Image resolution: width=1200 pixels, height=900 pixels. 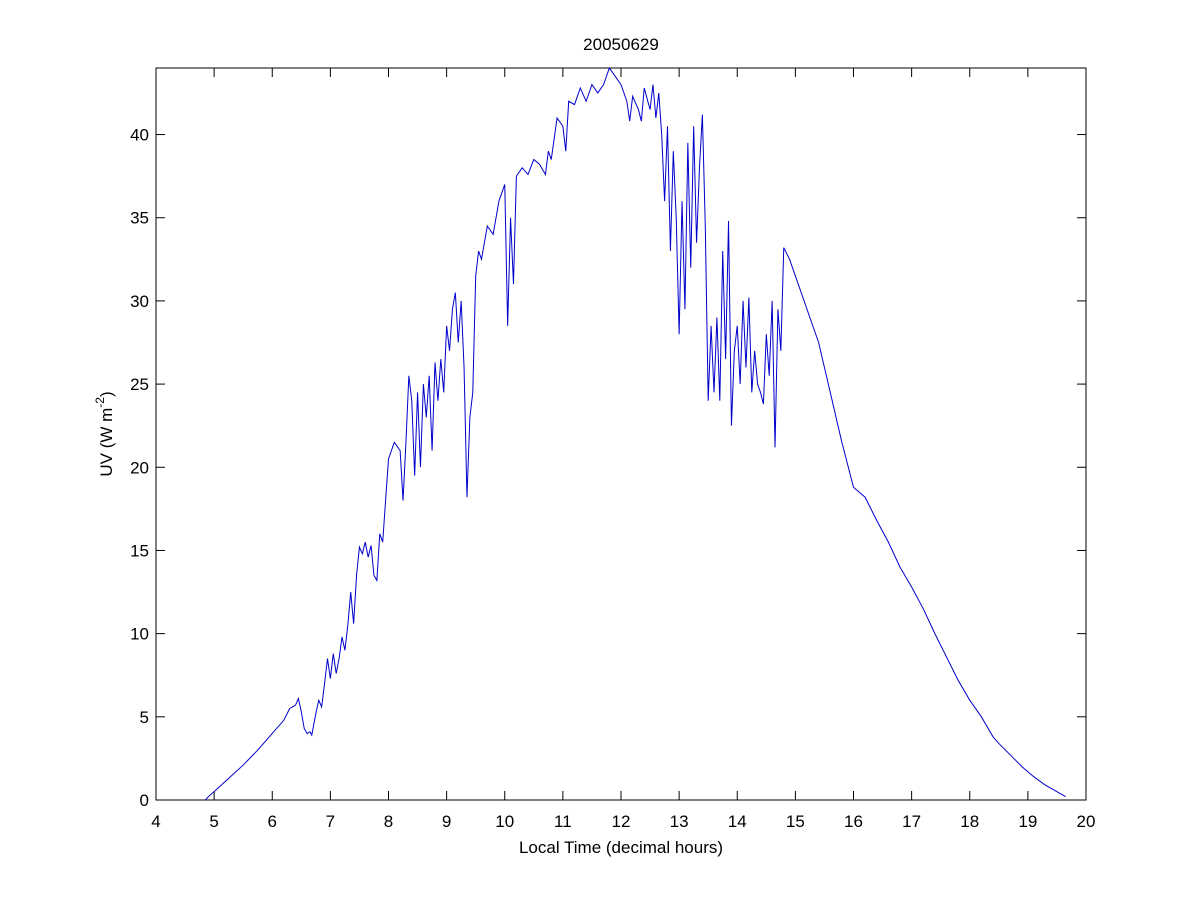 I want to click on x-tick-label: 15, so click(x=795, y=821).